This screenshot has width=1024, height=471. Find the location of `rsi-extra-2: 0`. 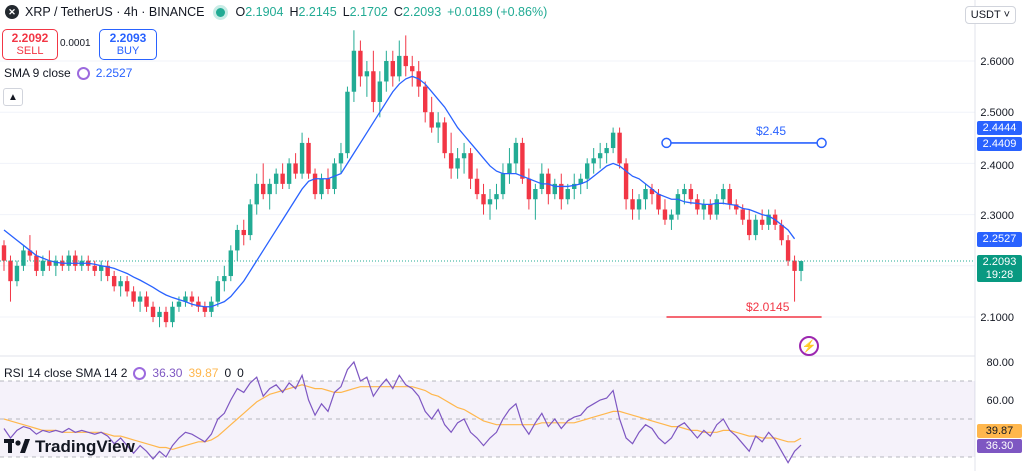

rsi-extra-2: 0 is located at coordinates (240, 373).